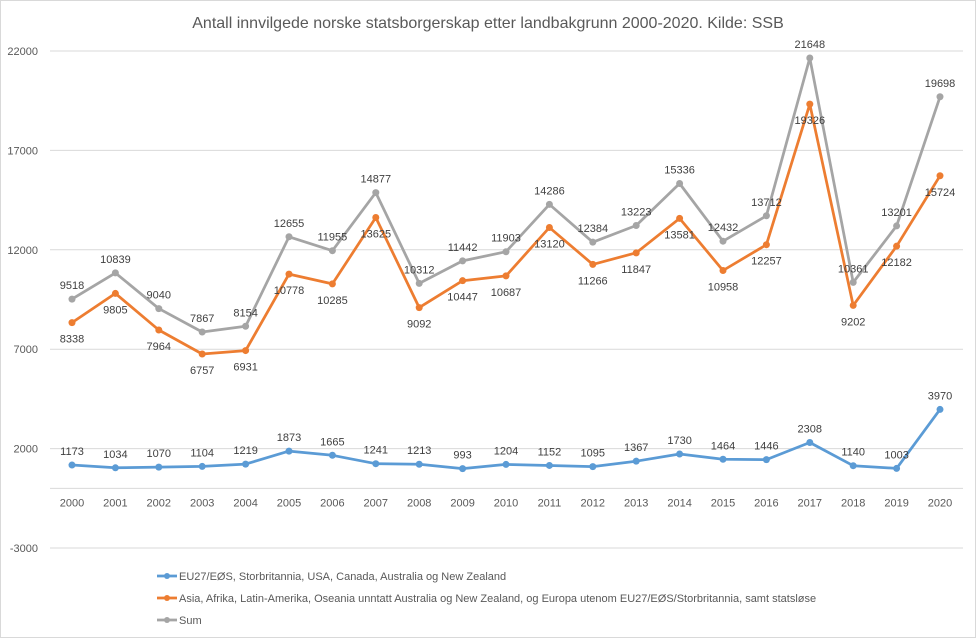 This screenshot has width=976, height=639. I want to click on x-tick-label: 2015, so click(723, 503).